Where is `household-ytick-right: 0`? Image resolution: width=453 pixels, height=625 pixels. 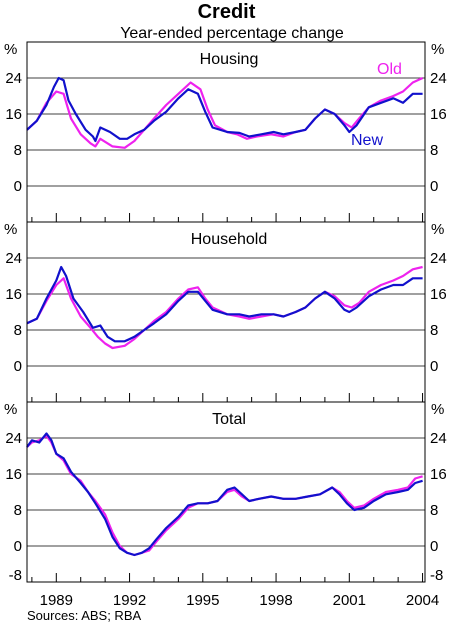
household-ytick-right: 0 is located at coordinates (434, 366).